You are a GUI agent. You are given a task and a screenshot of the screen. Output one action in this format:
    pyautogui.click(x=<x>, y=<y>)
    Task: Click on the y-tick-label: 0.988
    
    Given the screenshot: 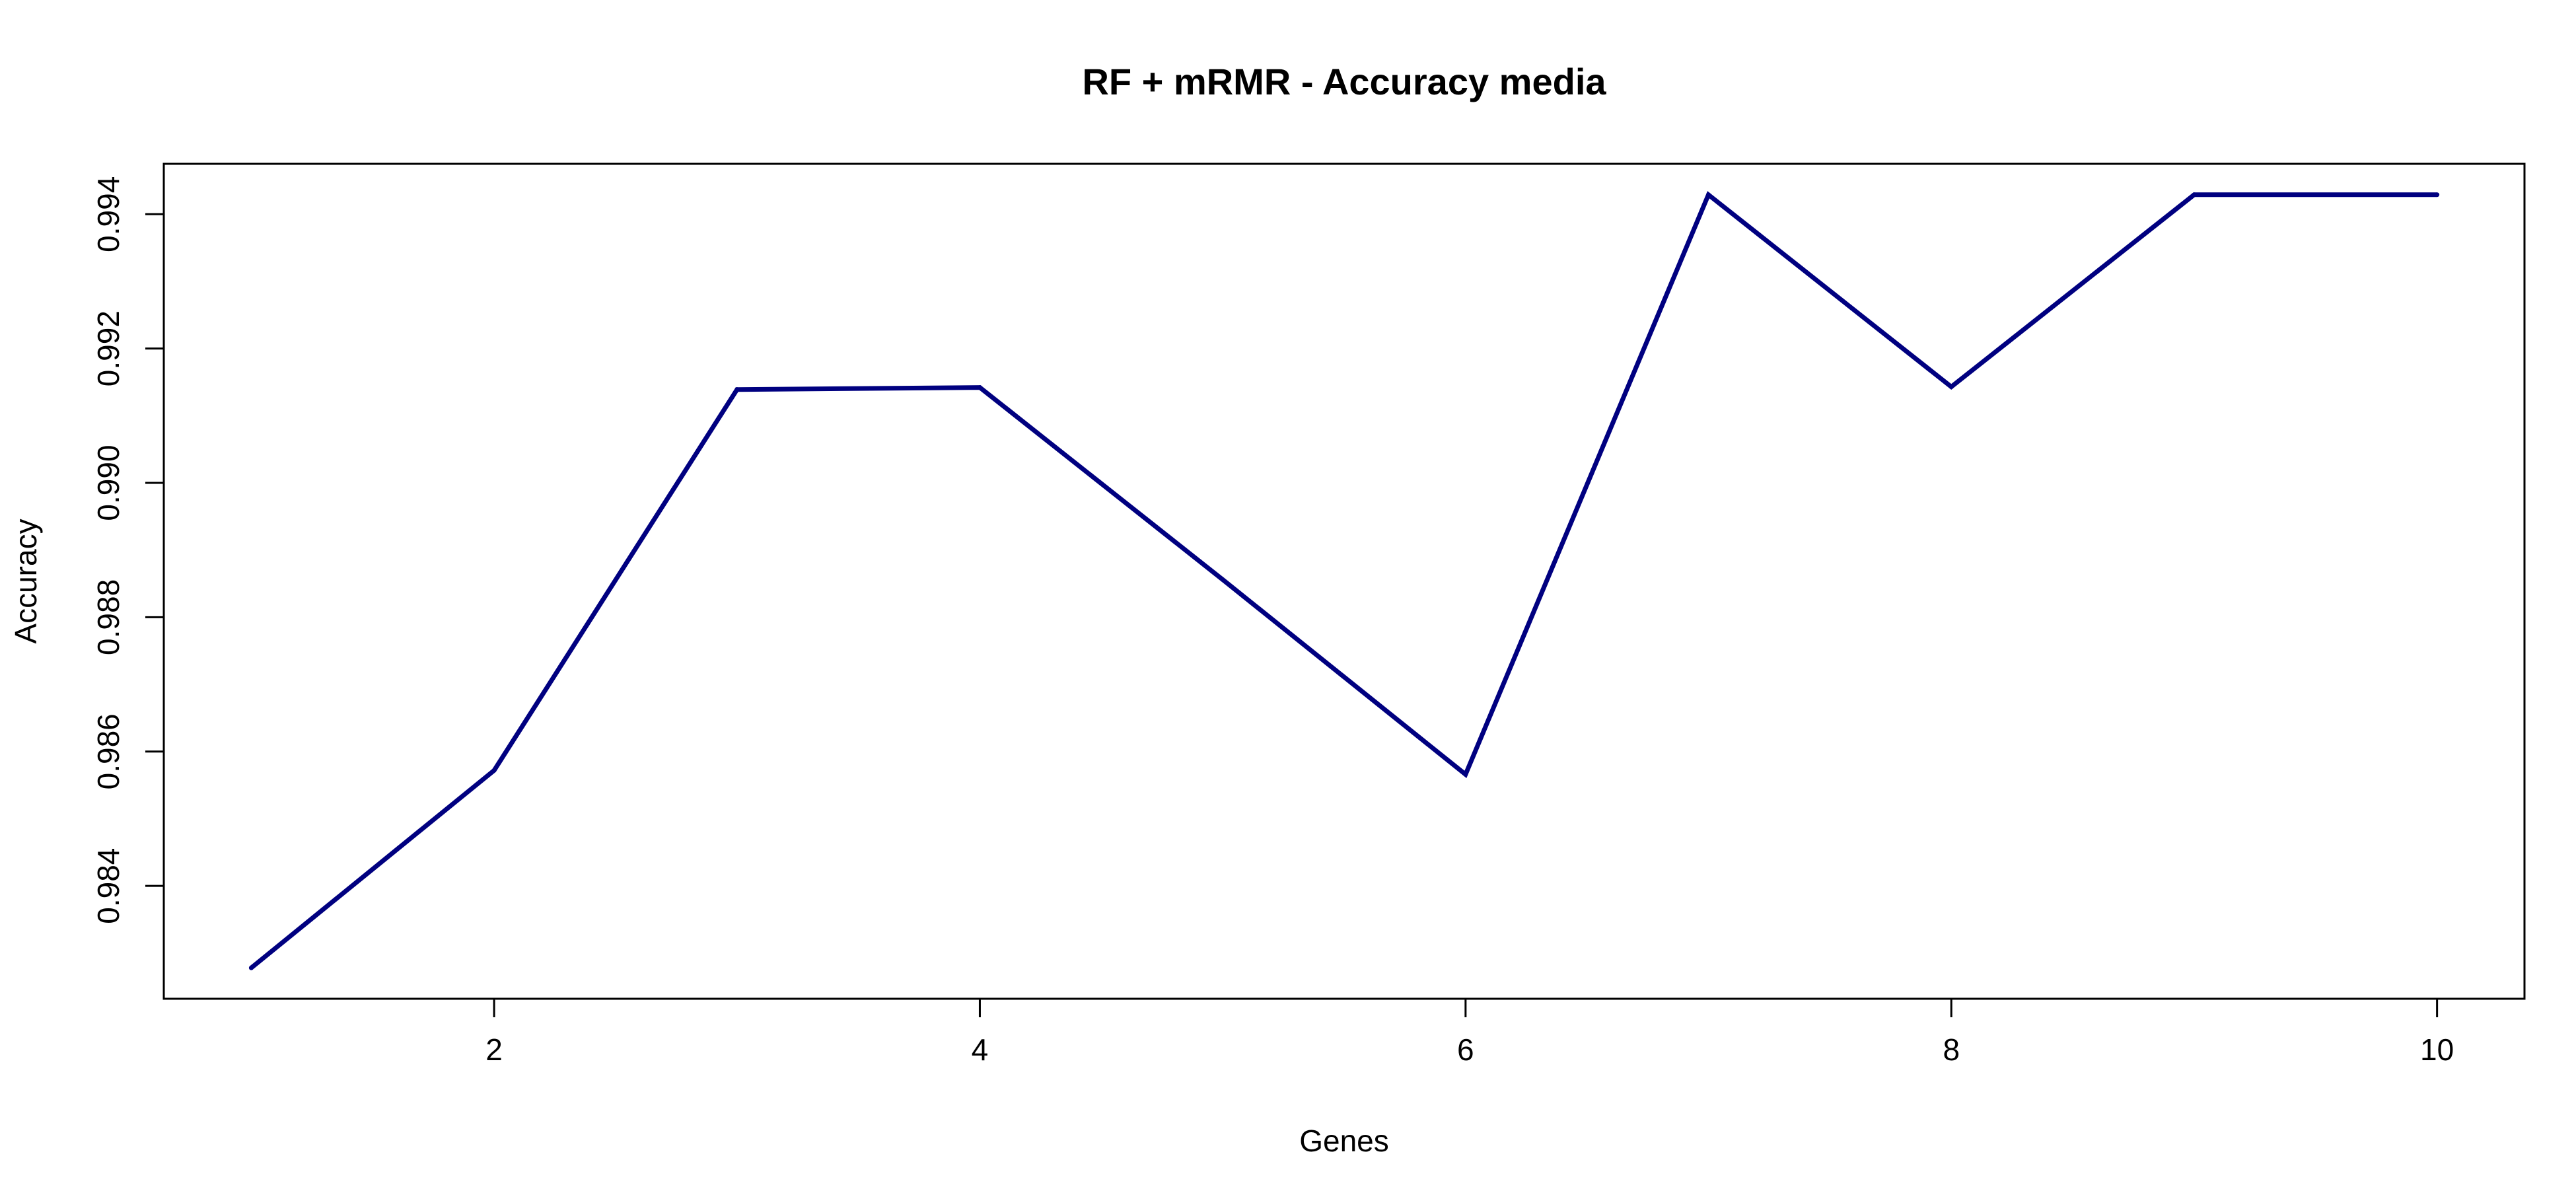 What is the action you would take?
    pyautogui.click(x=108, y=617)
    